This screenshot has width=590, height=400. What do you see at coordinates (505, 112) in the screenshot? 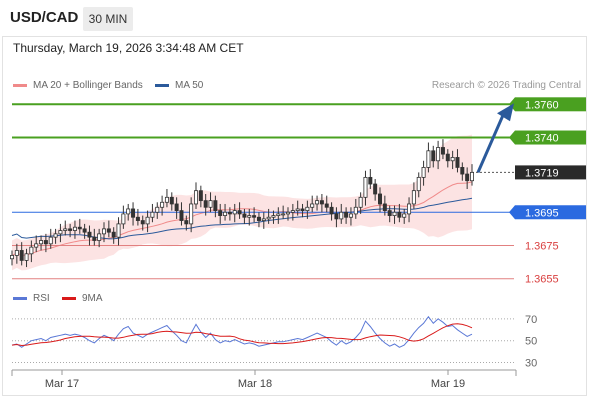
I see `forecast-arrow-head` at bounding box center [505, 112].